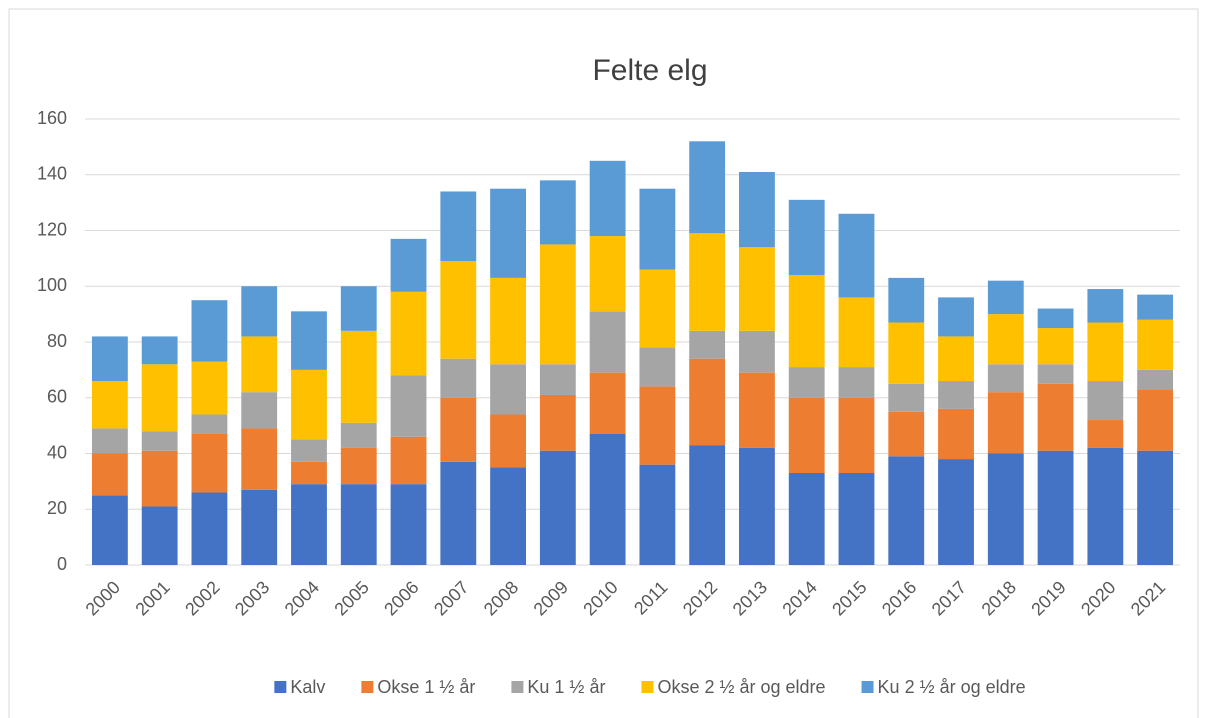  Describe the element at coordinates (52, 118) in the screenshot. I see `y-tick-label: 160` at that location.